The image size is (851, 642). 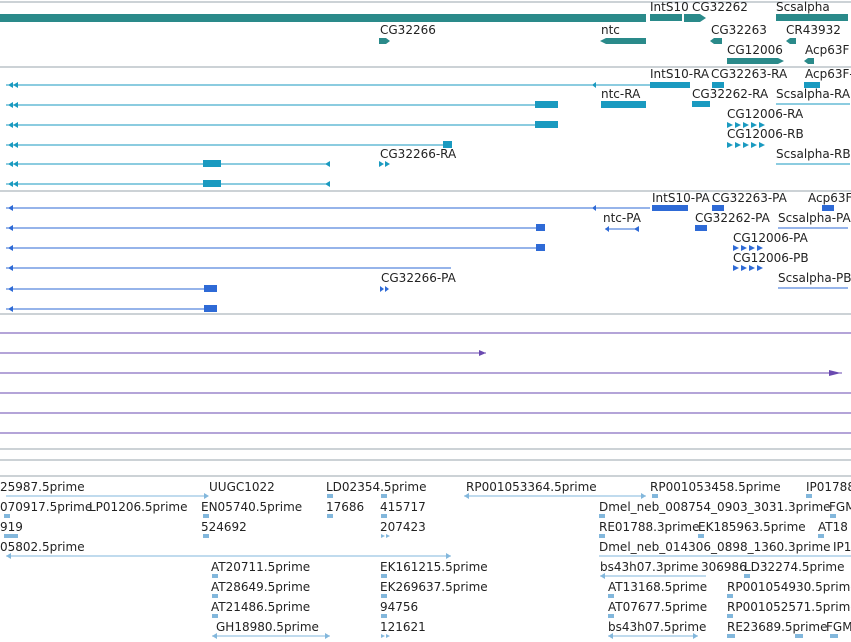 What do you see at coordinates (621, 94) in the screenshot?
I see `transcript-label-ntc-ra: ntc-RA` at bounding box center [621, 94].